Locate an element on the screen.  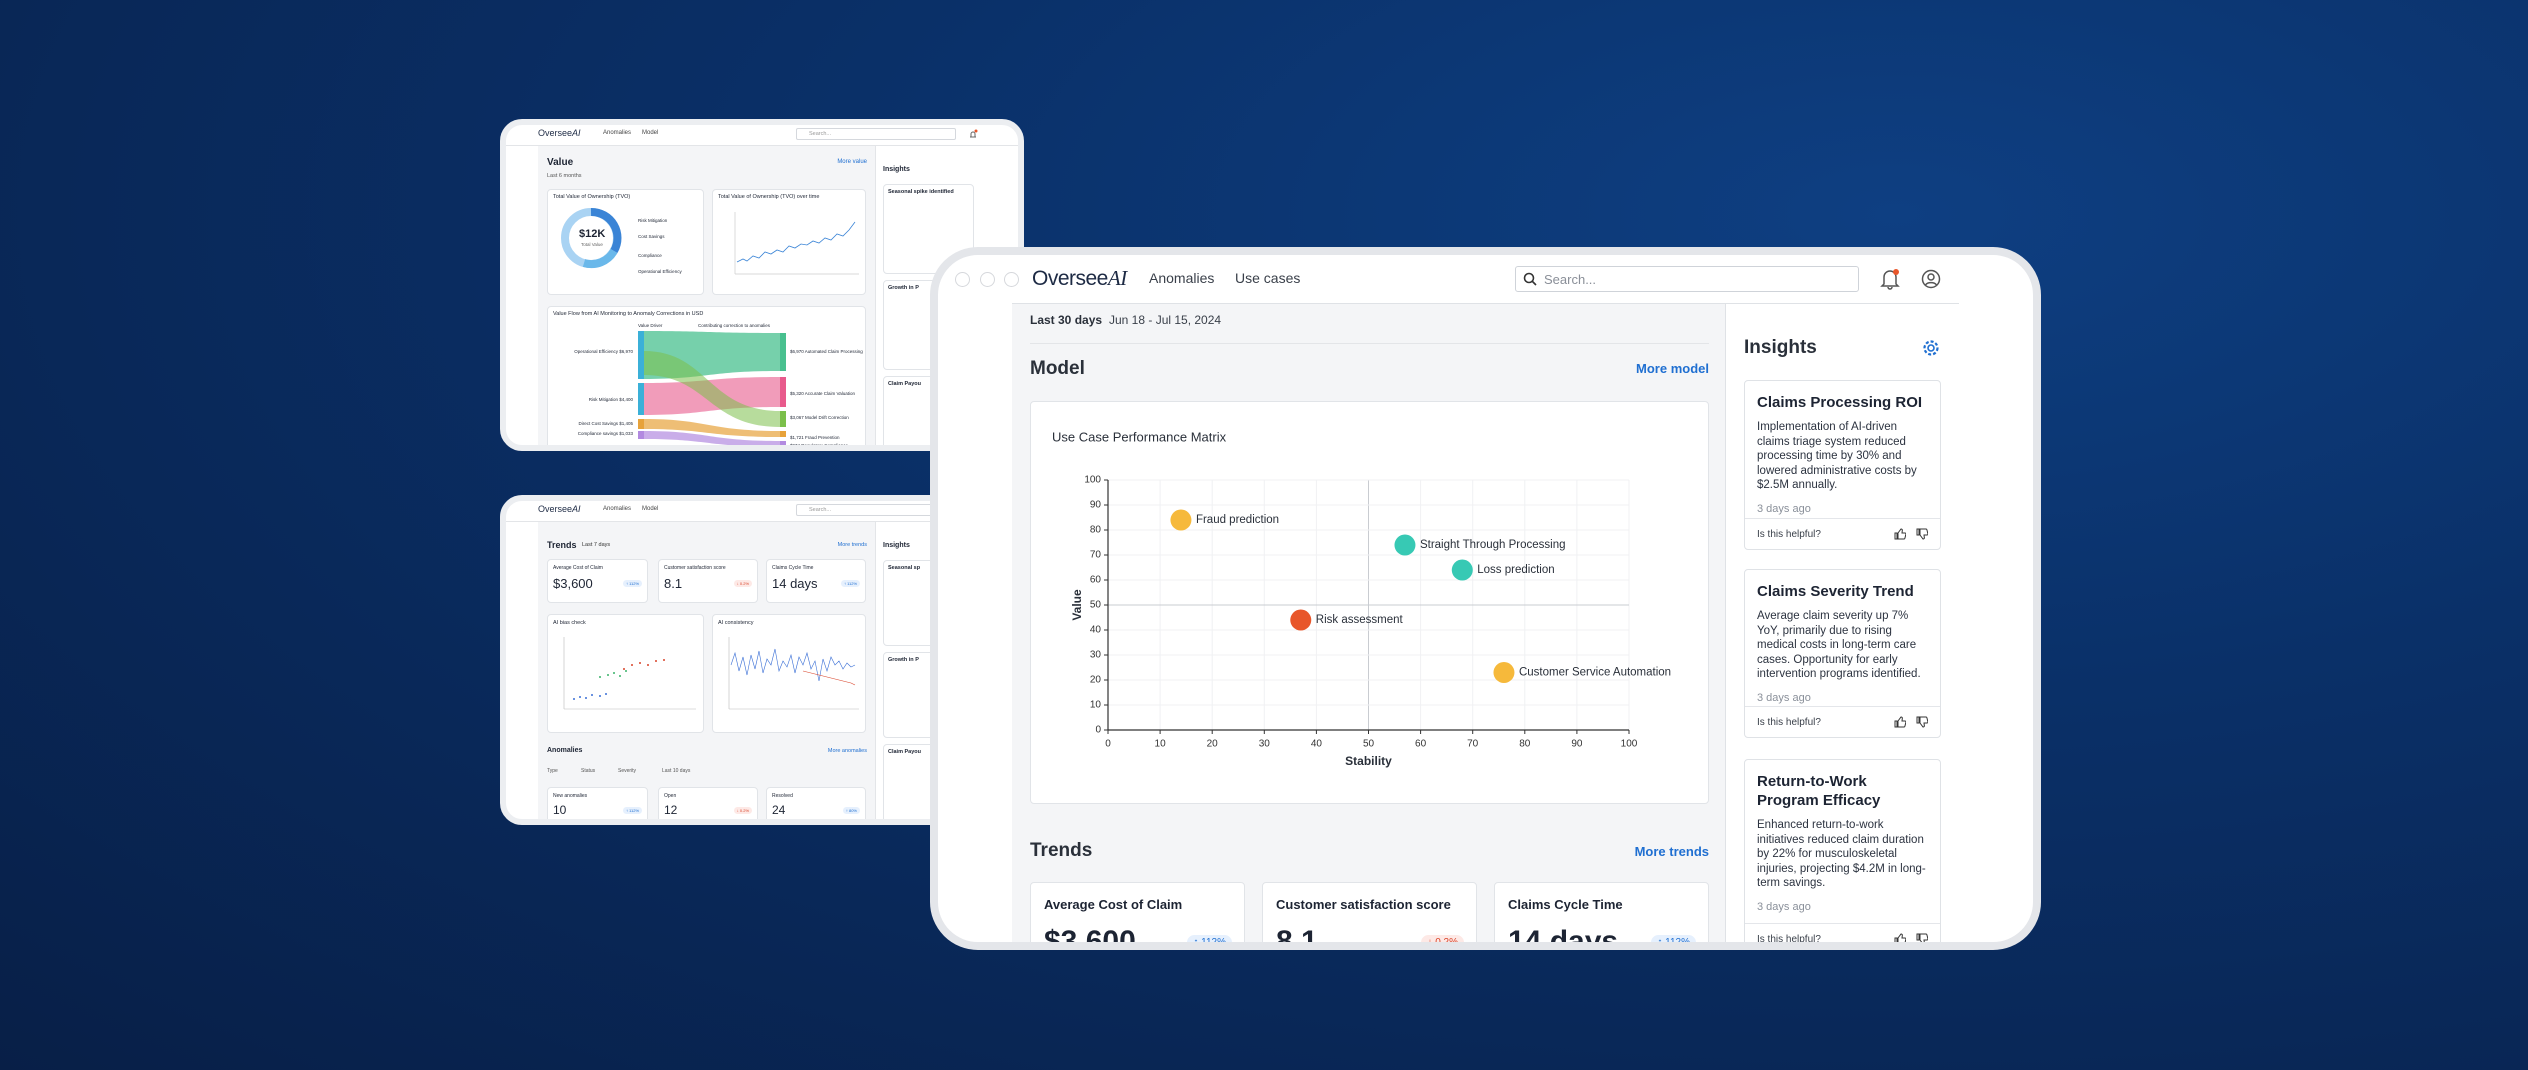
y-tick-label: 100 is located at coordinates (1092, 480).